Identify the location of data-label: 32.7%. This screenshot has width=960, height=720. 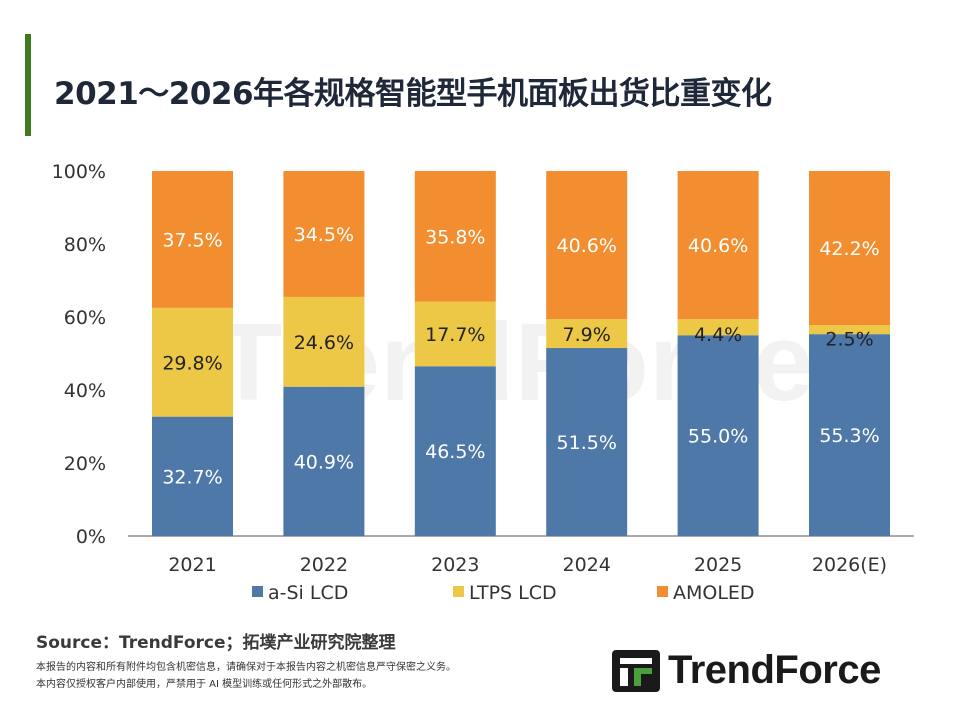
(192, 477).